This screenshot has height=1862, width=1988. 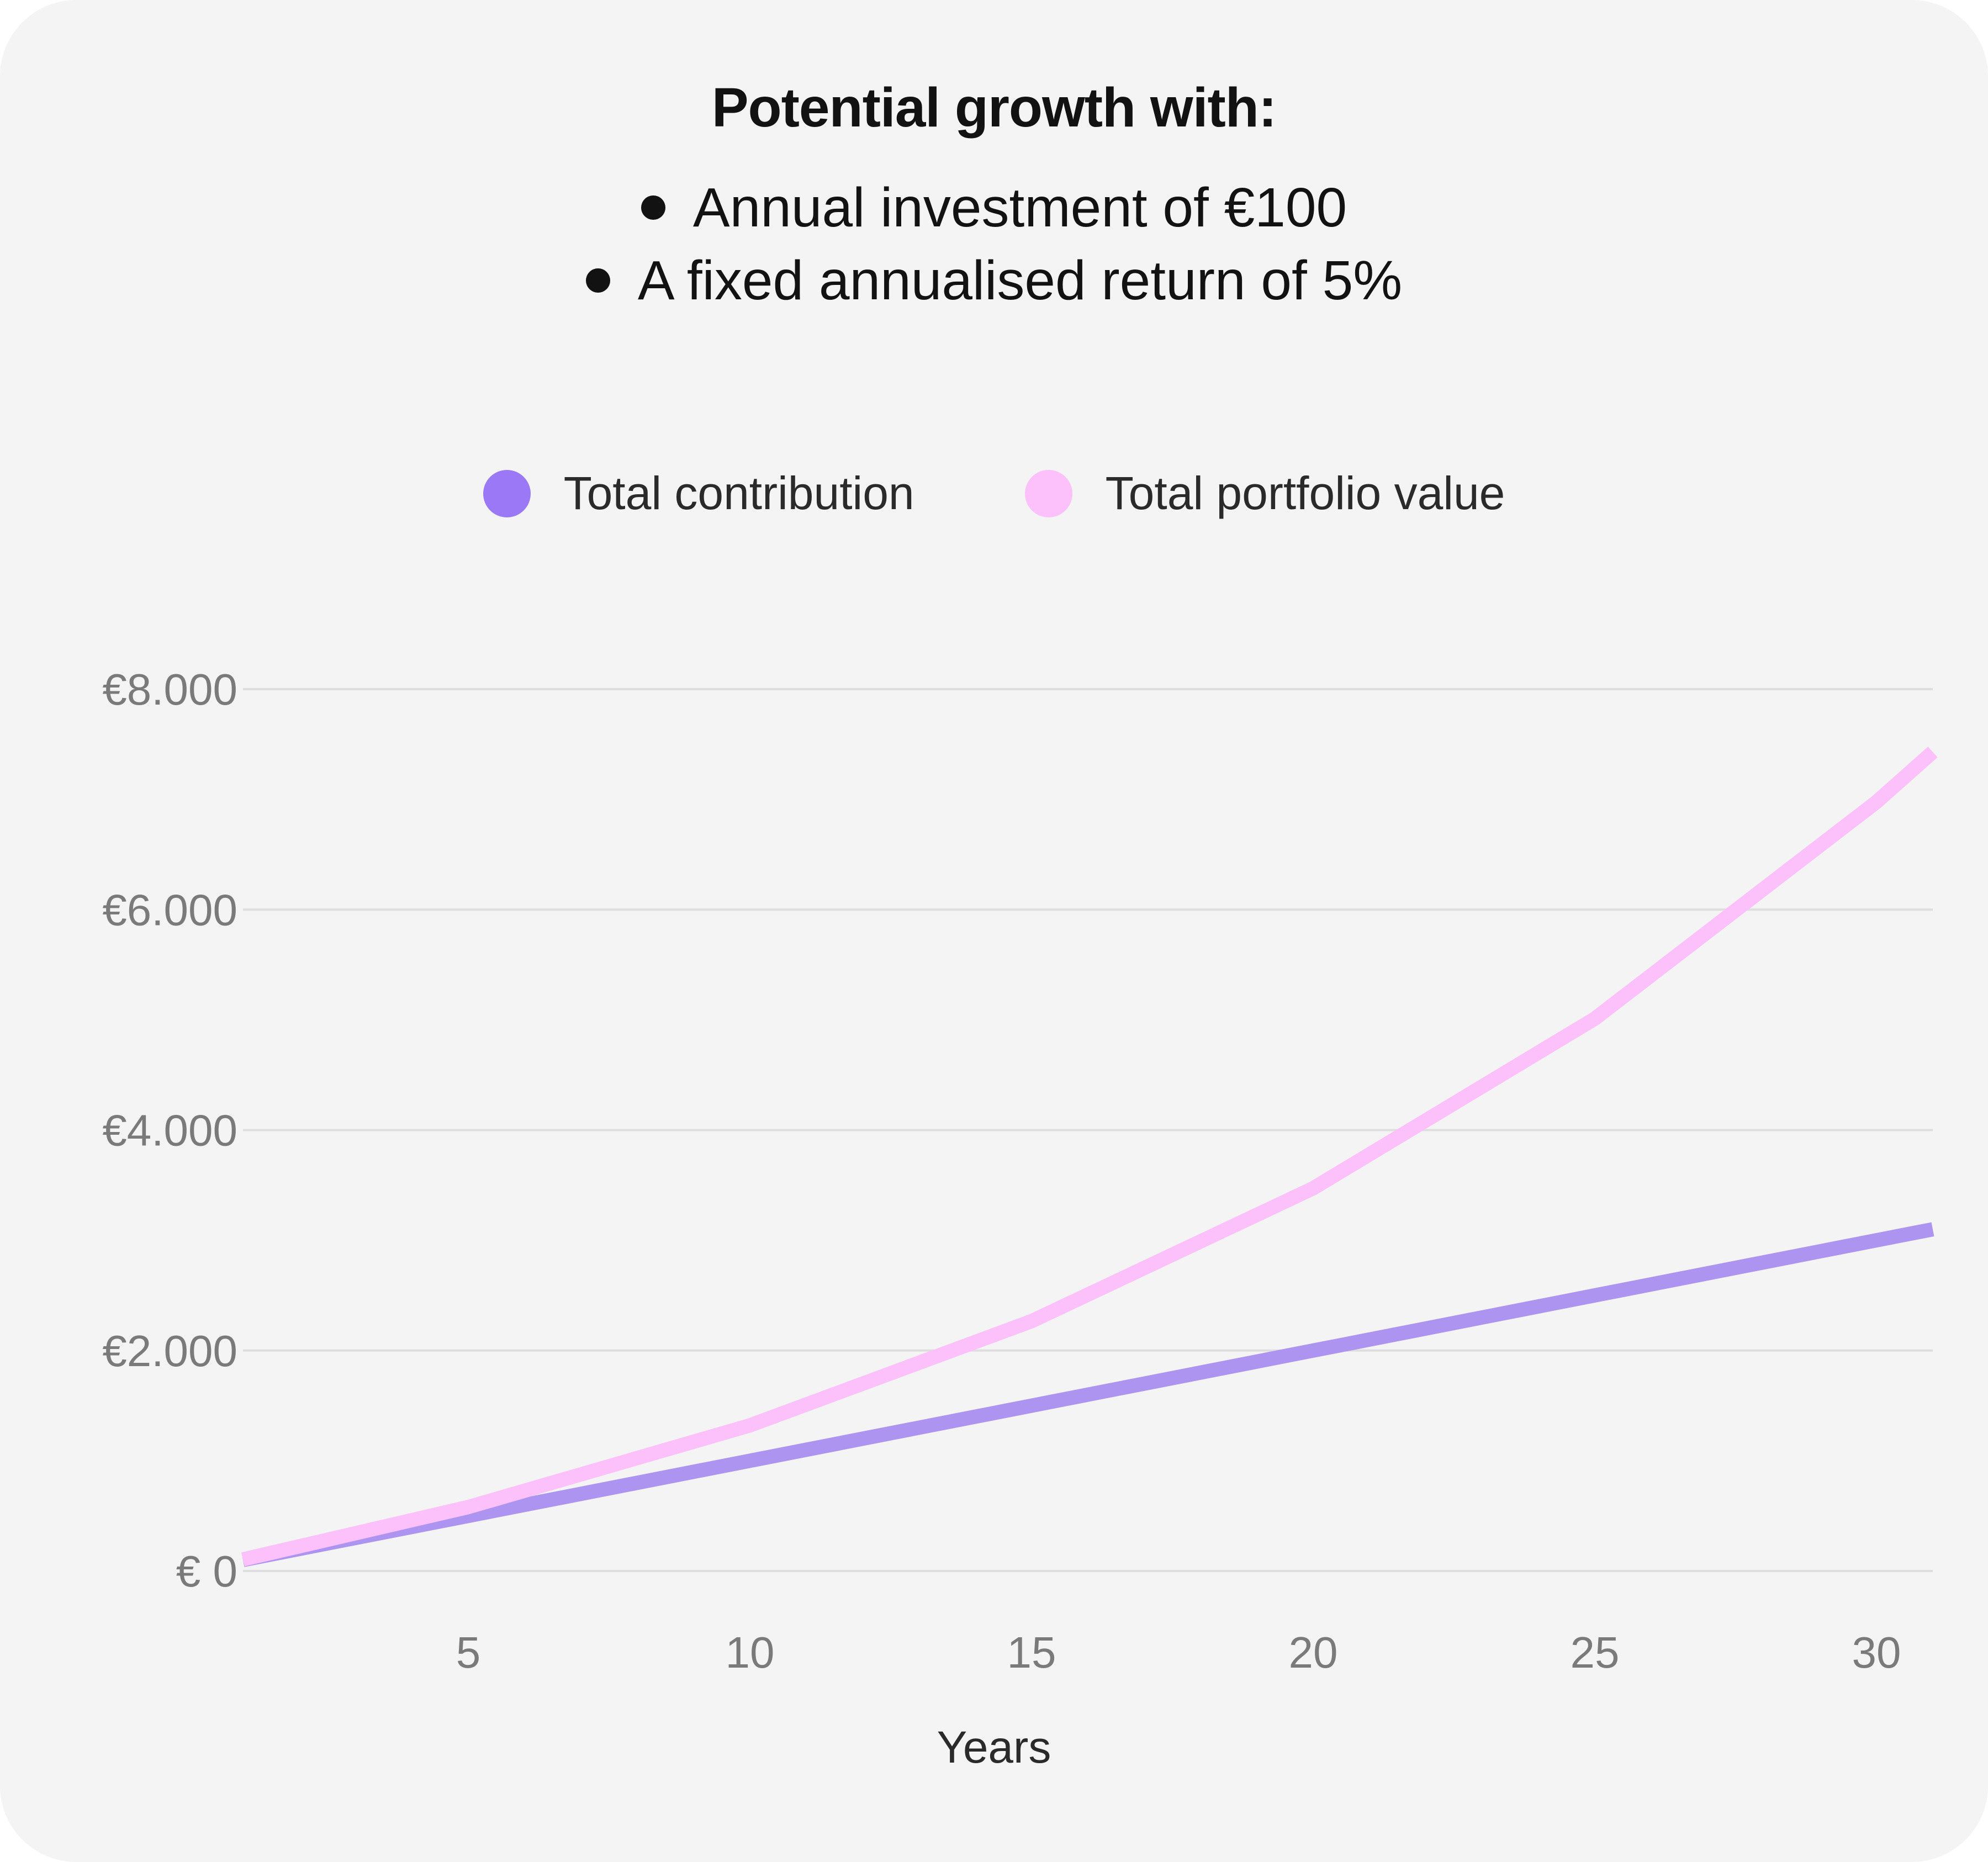 What do you see at coordinates (994, 494) in the screenshot?
I see `chart-legend: Total contribution Total portfolio value` at bounding box center [994, 494].